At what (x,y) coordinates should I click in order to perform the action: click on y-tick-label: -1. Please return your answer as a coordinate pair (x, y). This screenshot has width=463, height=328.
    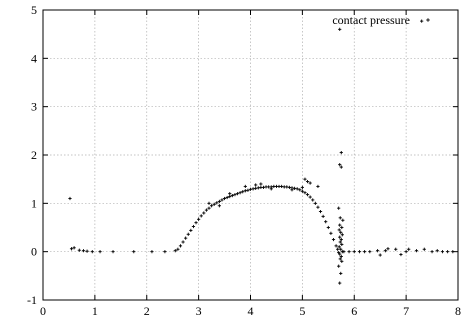
    Looking at the image, I should click on (32, 300).